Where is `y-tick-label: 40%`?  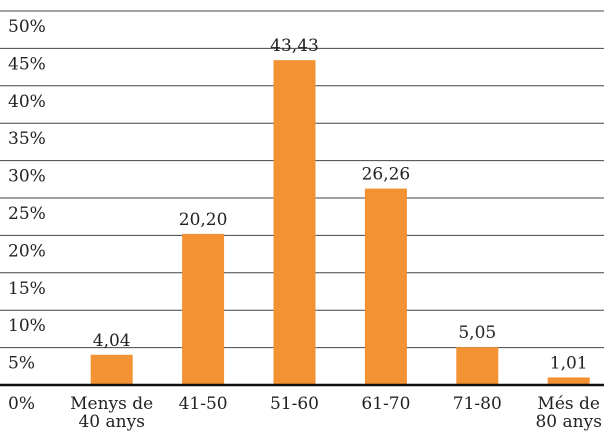 y-tick-label: 40% is located at coordinates (27, 102).